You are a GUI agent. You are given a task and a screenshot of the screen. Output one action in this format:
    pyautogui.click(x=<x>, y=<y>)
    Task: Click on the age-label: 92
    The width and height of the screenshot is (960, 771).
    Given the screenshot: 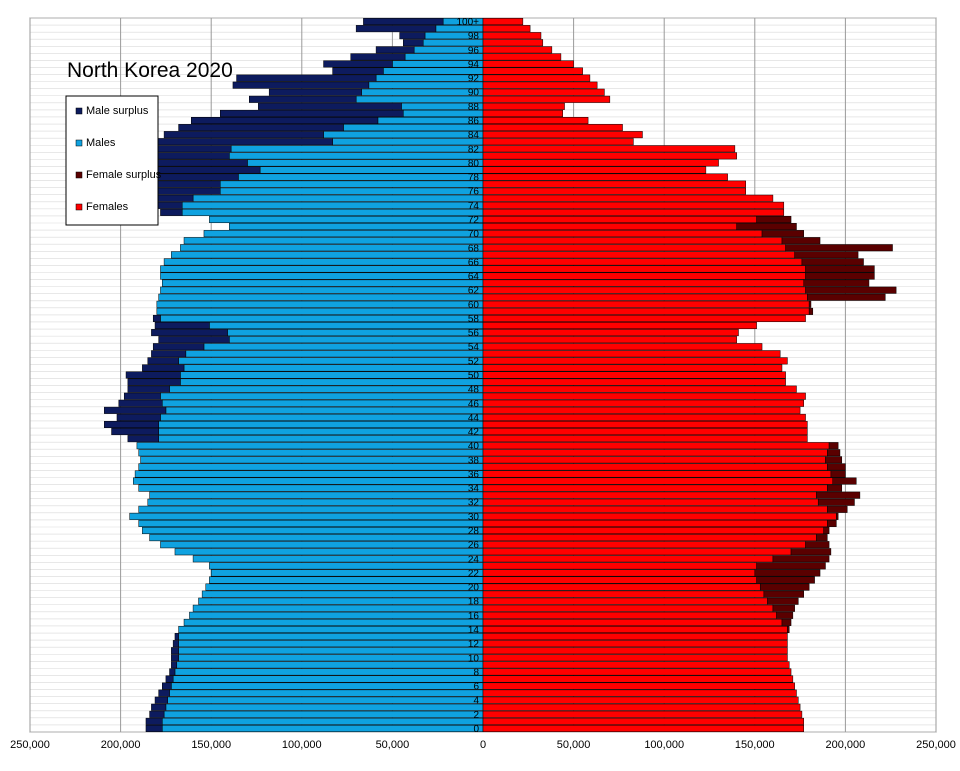 What is the action you would take?
    pyautogui.click(x=474, y=79)
    